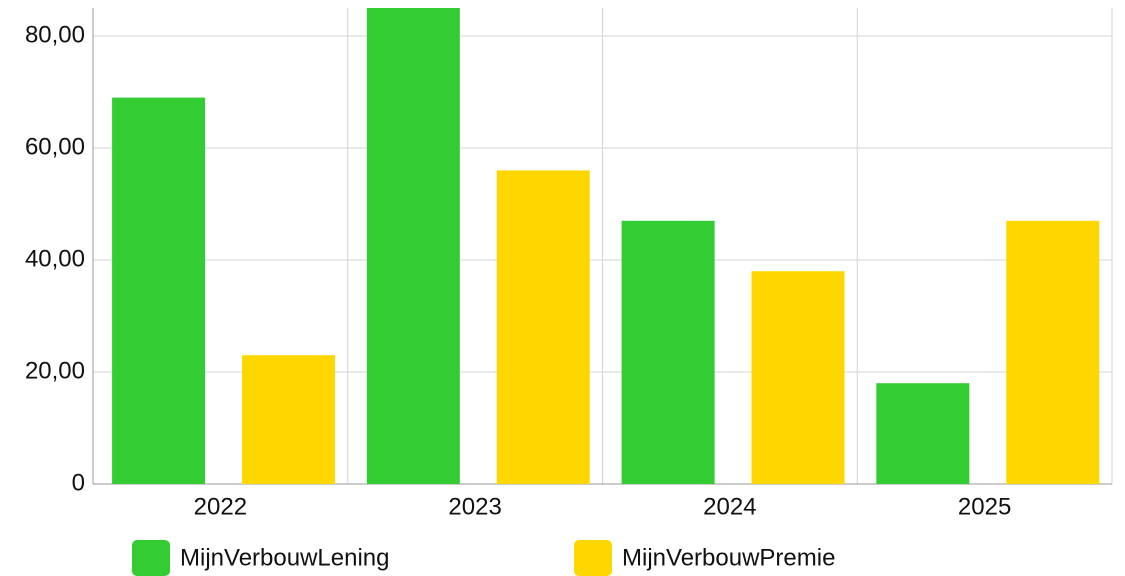 The height and width of the screenshot is (576, 1125). I want to click on x-tick-label: 2025, so click(984, 506).